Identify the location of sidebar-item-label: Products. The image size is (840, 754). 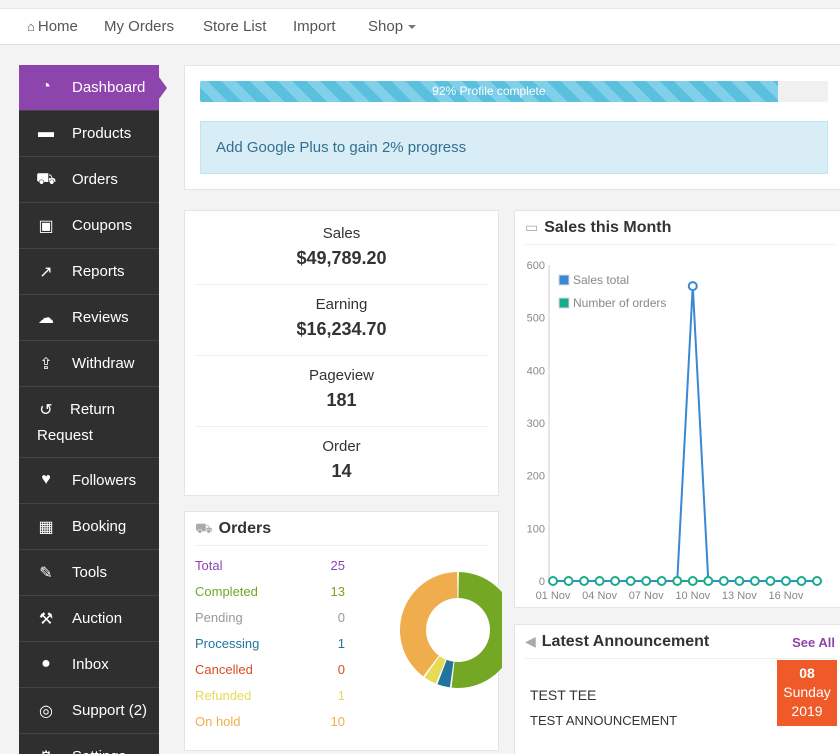
(102, 133).